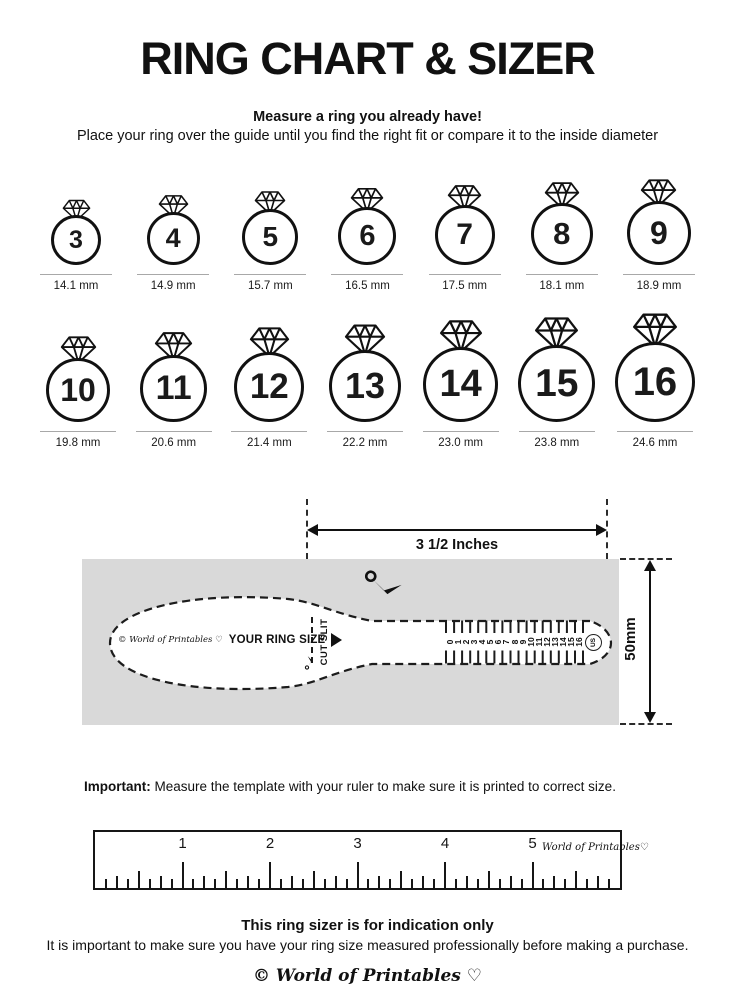 The image size is (735, 986). Describe the element at coordinates (173, 390) in the screenshot. I see `ring-item-11: 11 20.6 mm` at that location.